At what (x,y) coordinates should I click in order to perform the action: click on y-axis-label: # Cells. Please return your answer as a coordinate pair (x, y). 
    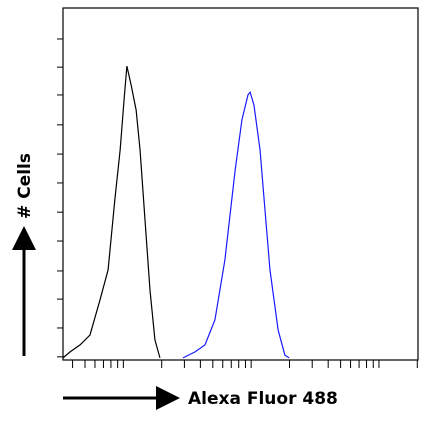
    Looking at the image, I should click on (25, 186).